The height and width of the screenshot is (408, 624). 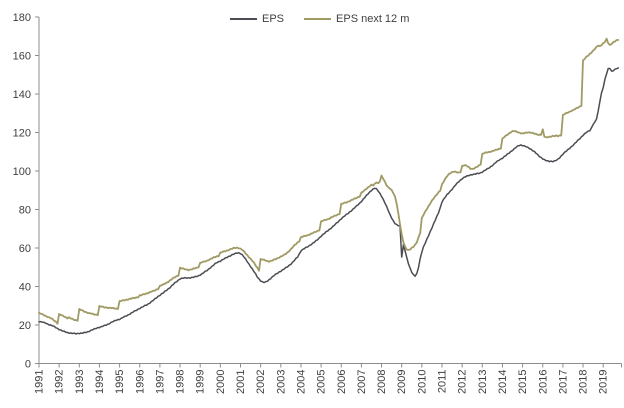 I want to click on x-tick-label: 2008, so click(x=382, y=382).